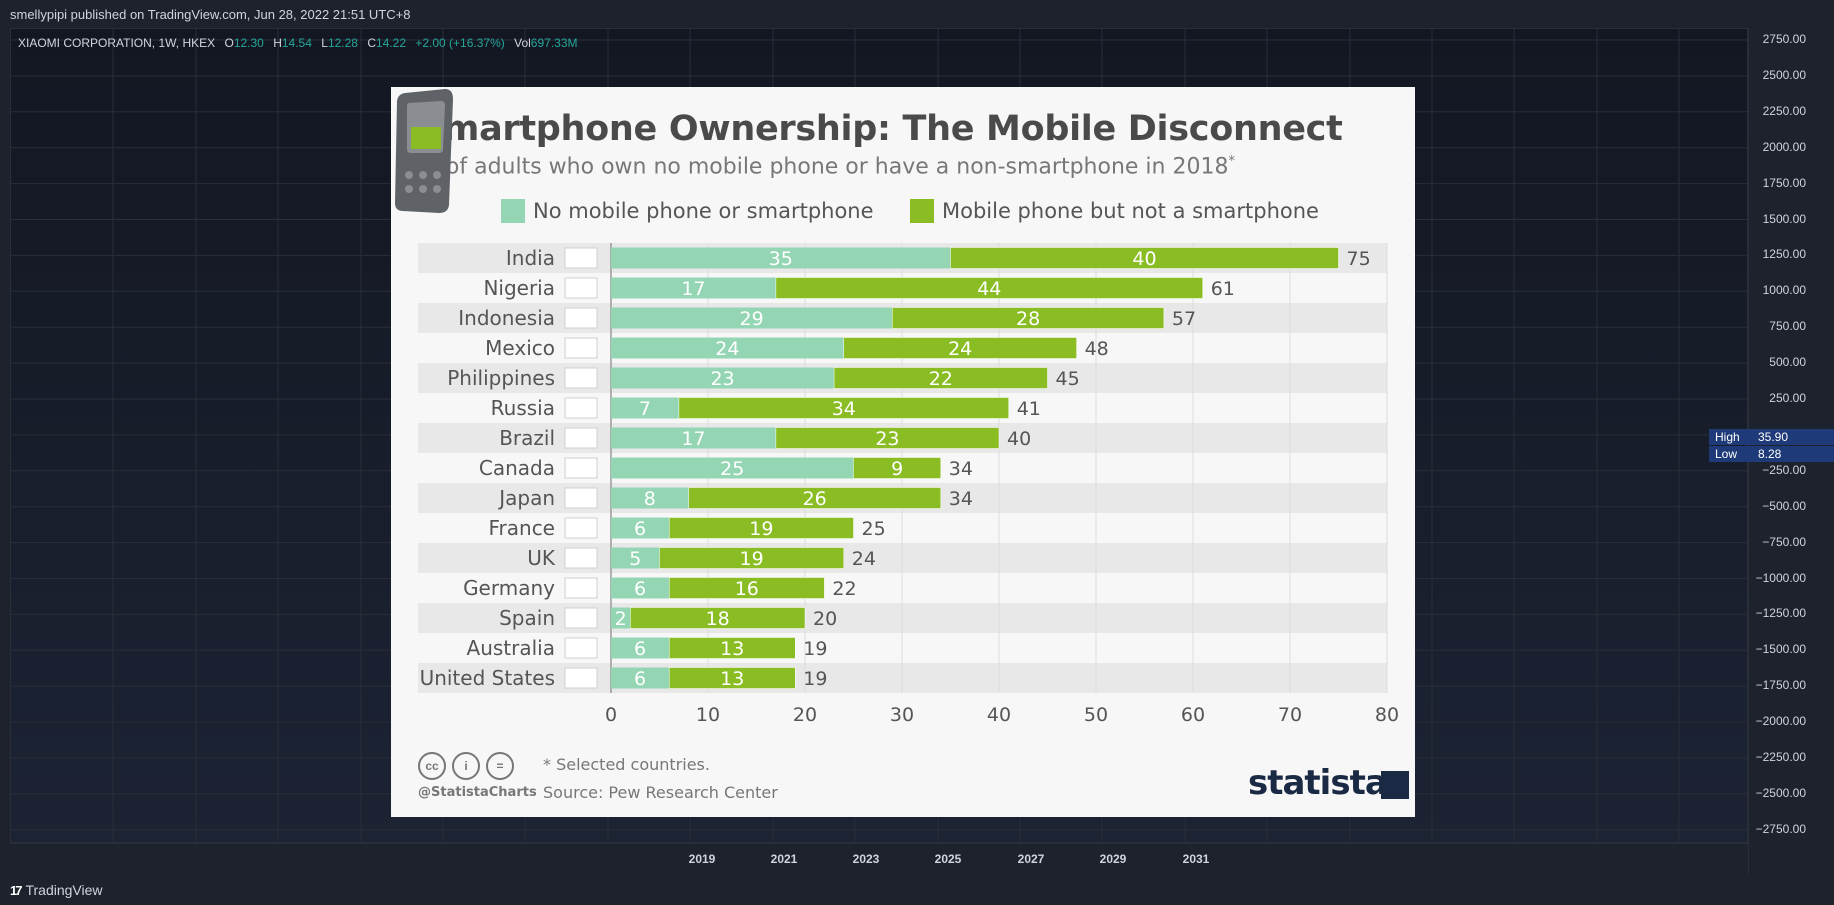 The height and width of the screenshot is (905, 1834). I want to click on data-label-total: 22, so click(844, 589).